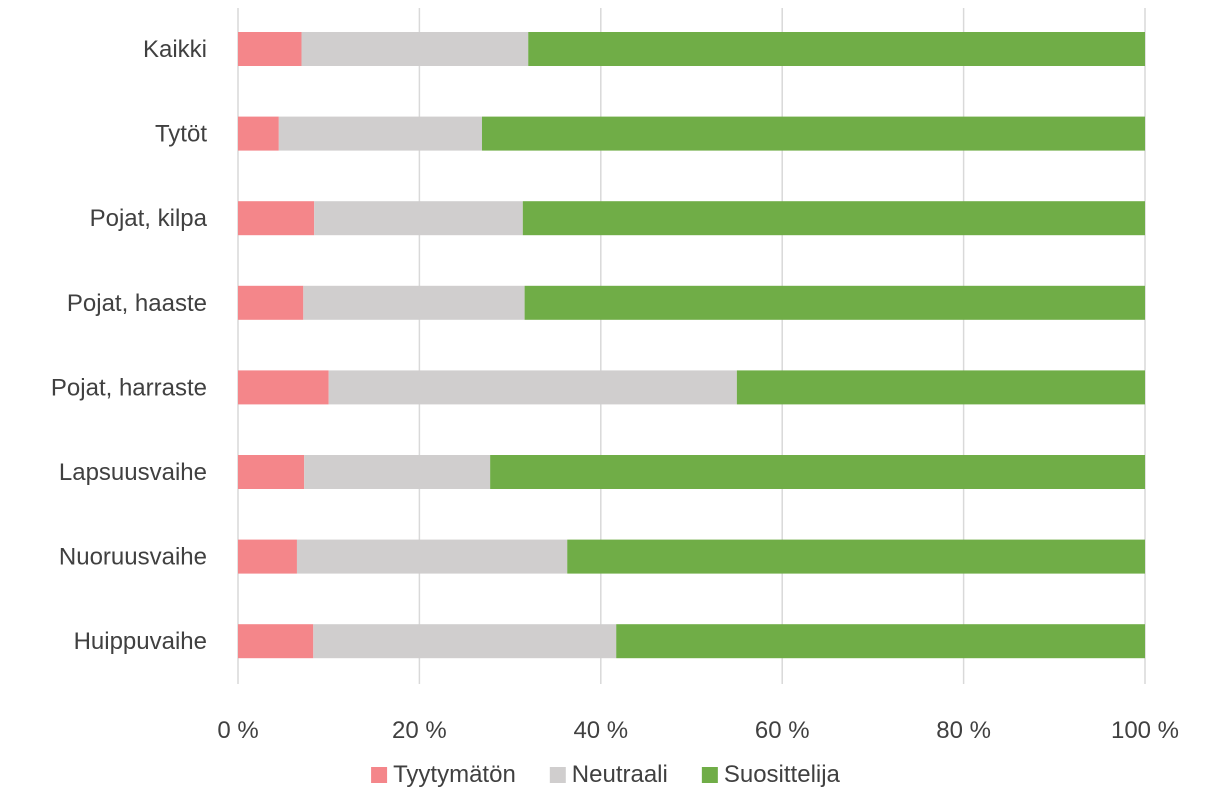 This screenshot has width=1211, height=802. What do you see at coordinates (271, 302) in the screenshot?
I see `bar-segment-tyytymätön-3` at bounding box center [271, 302].